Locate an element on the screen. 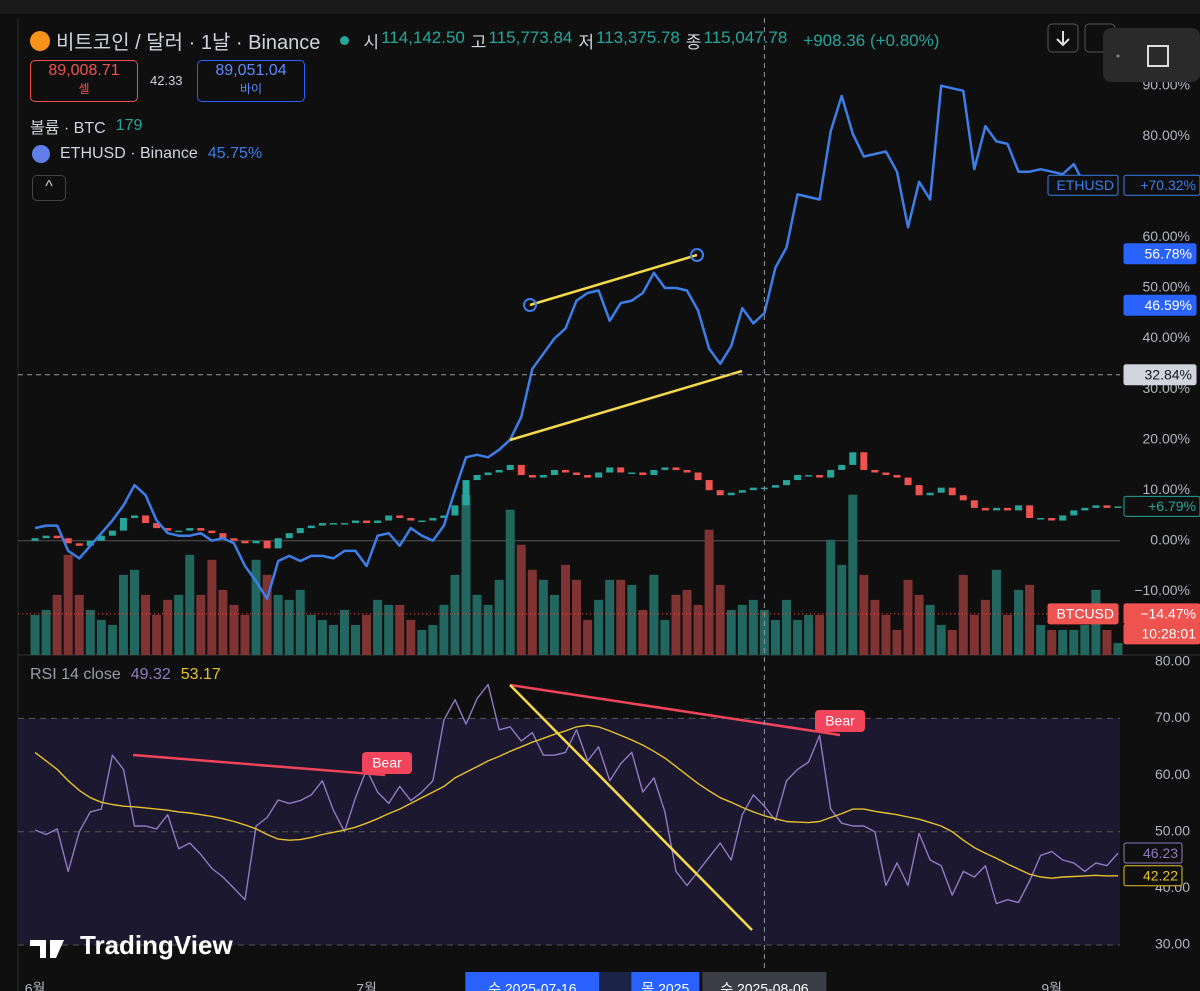 The image size is (1200, 991). y-tick-label: 50.00 is located at coordinates (1172, 830).